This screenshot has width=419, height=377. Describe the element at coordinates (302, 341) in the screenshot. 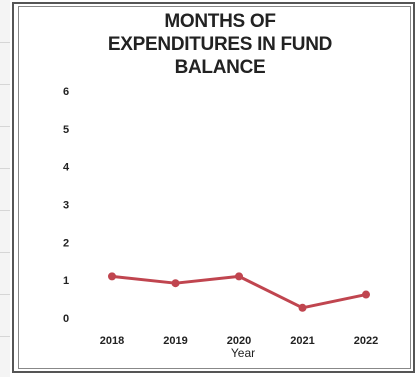

I see `x-tick-label: 2021` at that location.